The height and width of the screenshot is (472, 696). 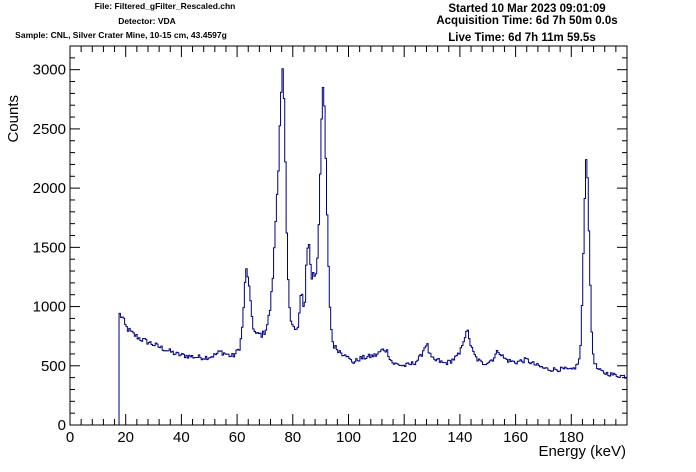 What do you see at coordinates (49, 307) in the screenshot?
I see `y-tick-label: 1000` at bounding box center [49, 307].